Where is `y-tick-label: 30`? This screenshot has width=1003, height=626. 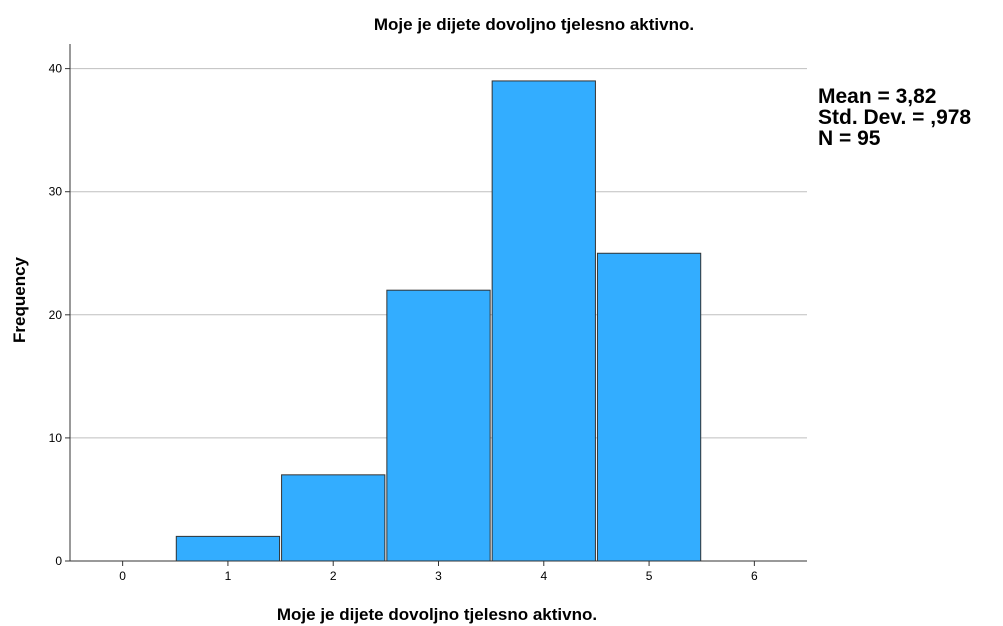 y-tick-label: 30 is located at coordinates (56, 192).